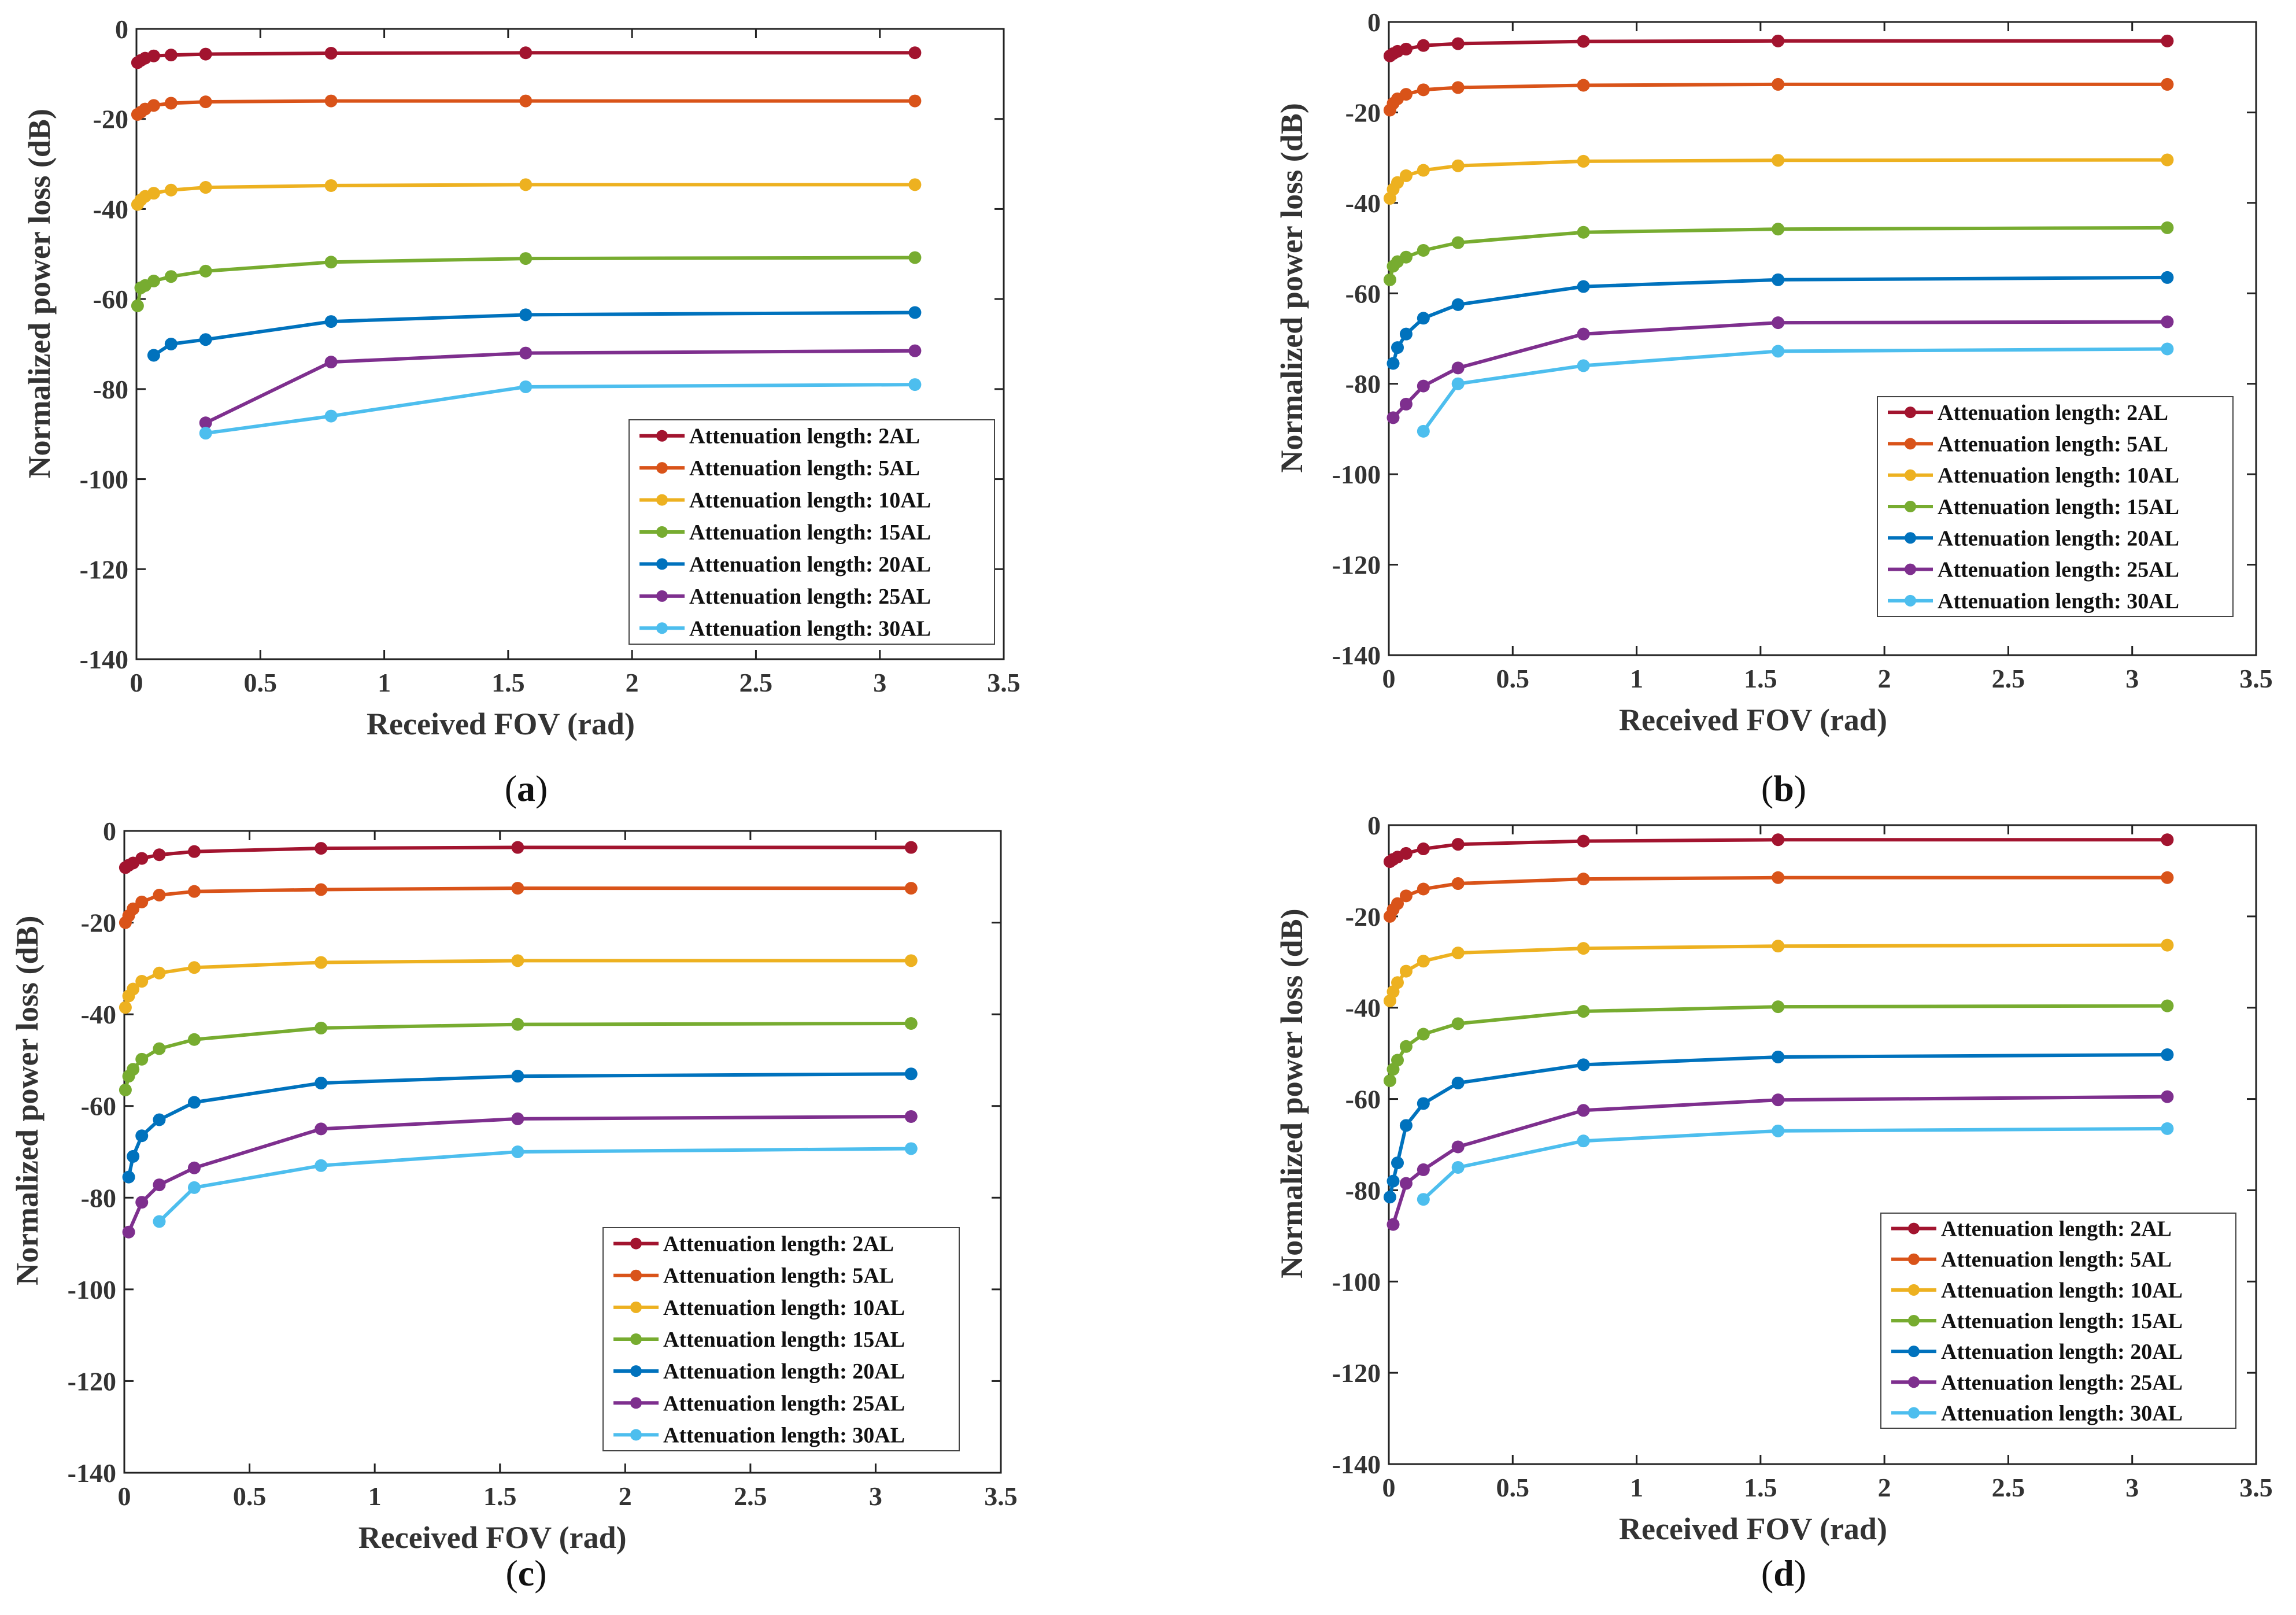  Describe the element at coordinates (124, 1496) in the screenshot. I see `x-tick-label: 0` at that location.